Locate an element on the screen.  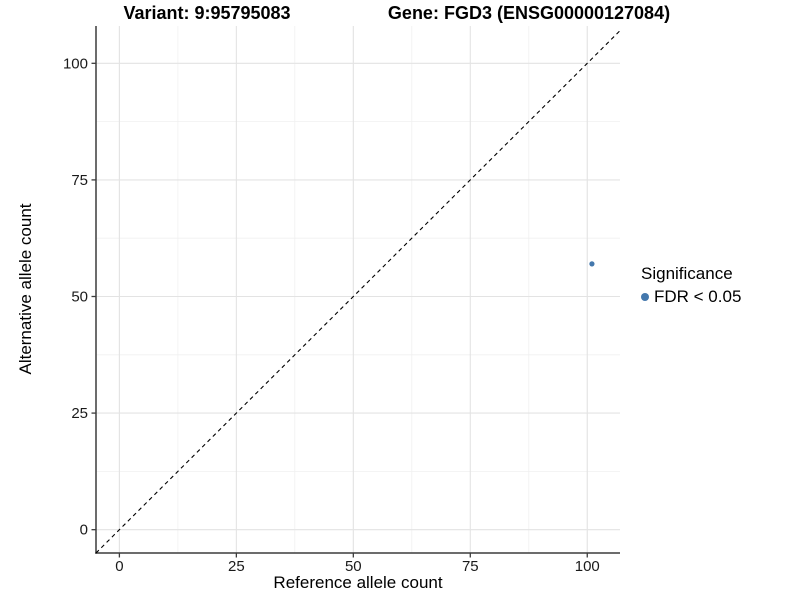
legend-entry: FDR < 0.05 is located at coordinates (691, 297).